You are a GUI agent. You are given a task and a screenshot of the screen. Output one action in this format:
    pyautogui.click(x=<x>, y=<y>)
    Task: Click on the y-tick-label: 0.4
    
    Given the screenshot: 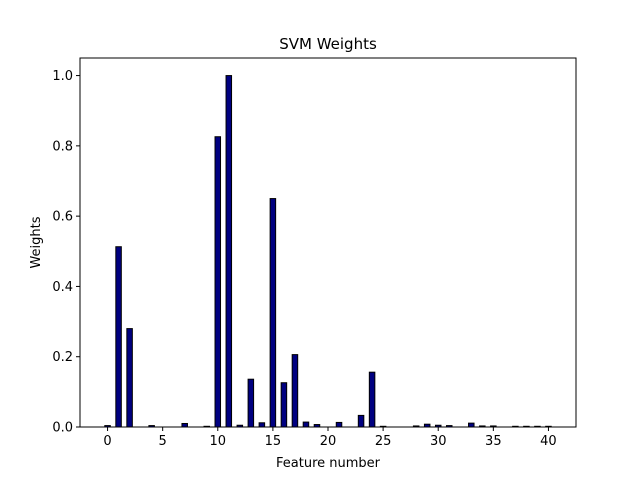 What is the action you would take?
    pyautogui.click(x=62, y=287)
    